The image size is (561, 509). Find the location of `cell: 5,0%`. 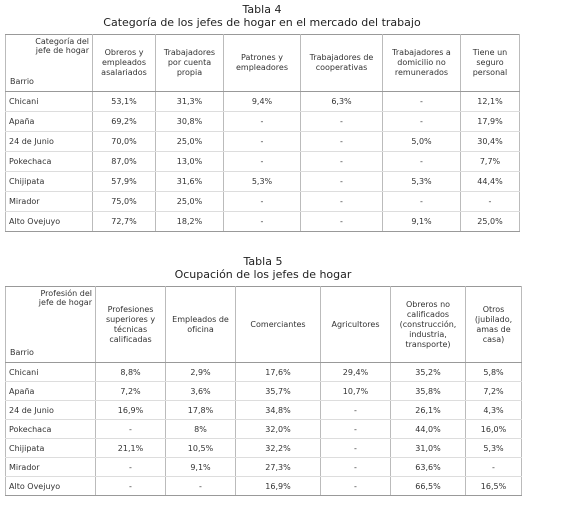

cell: 5,0% is located at coordinates (421, 141).